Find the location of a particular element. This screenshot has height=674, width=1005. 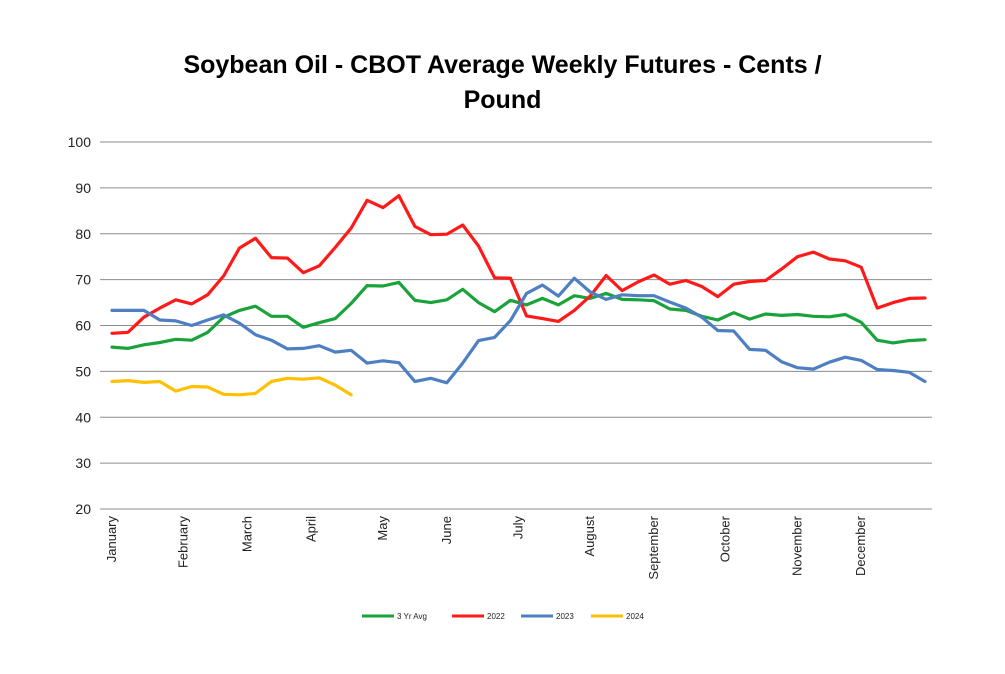

y-axis-ticks: 20 30 40 50 60 70 80 90 100 is located at coordinates (80, 325).